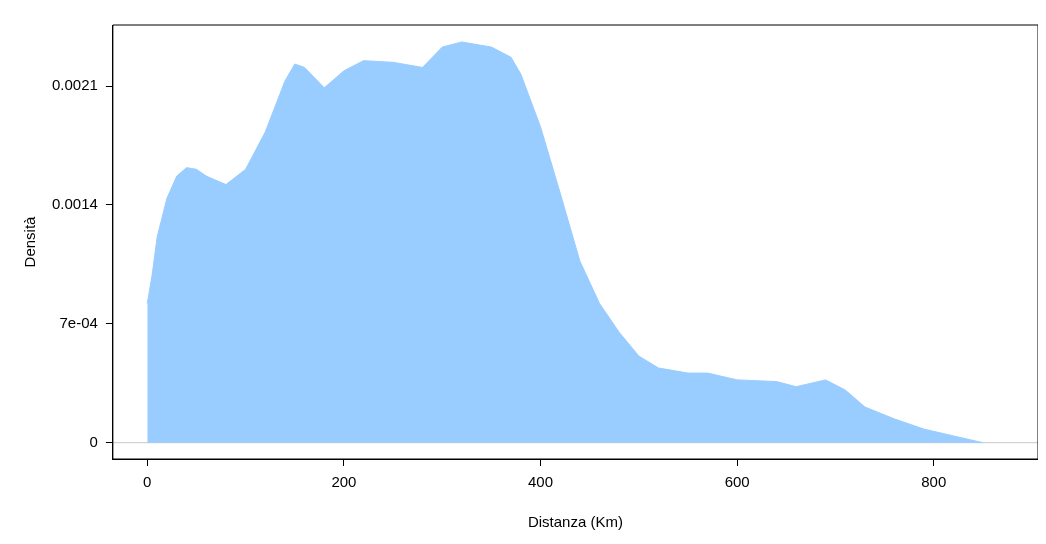  What do you see at coordinates (344, 482) in the screenshot?
I see `x-tick-label: 200` at bounding box center [344, 482].